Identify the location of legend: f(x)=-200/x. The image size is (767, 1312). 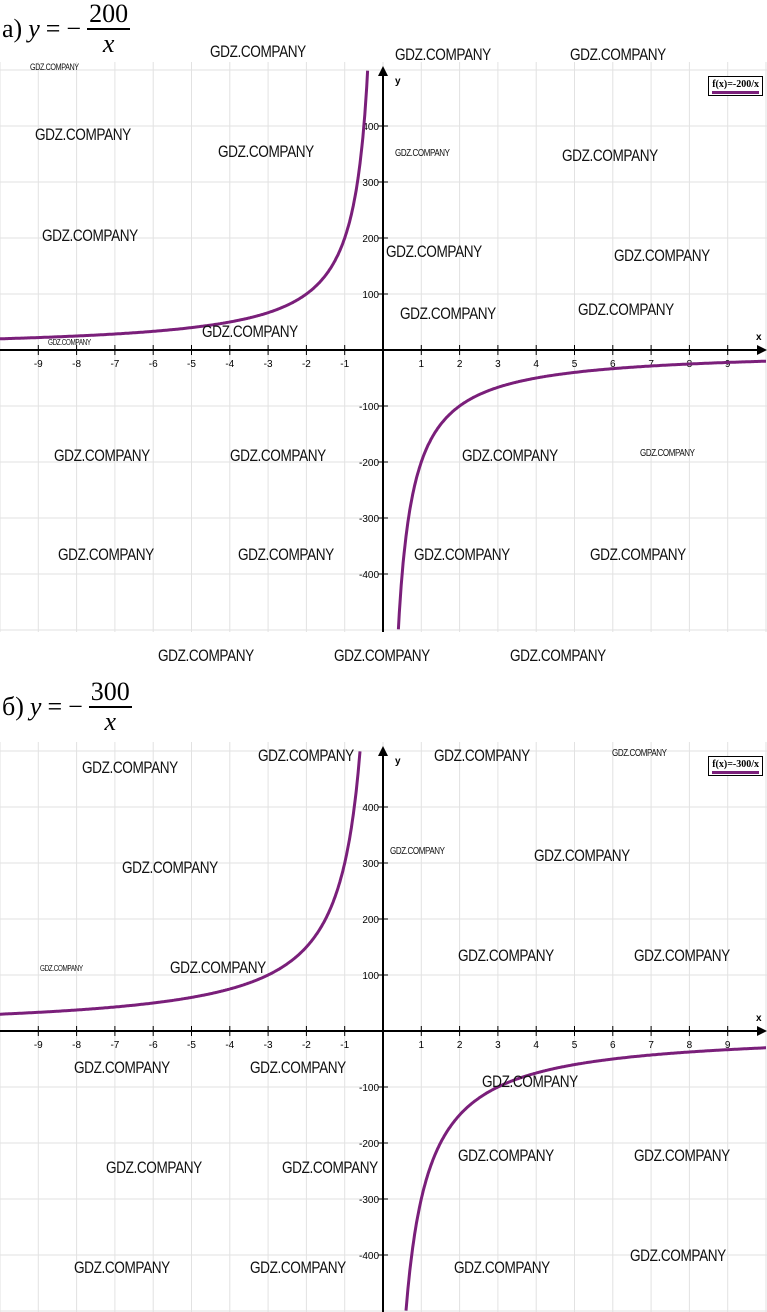
(735, 86).